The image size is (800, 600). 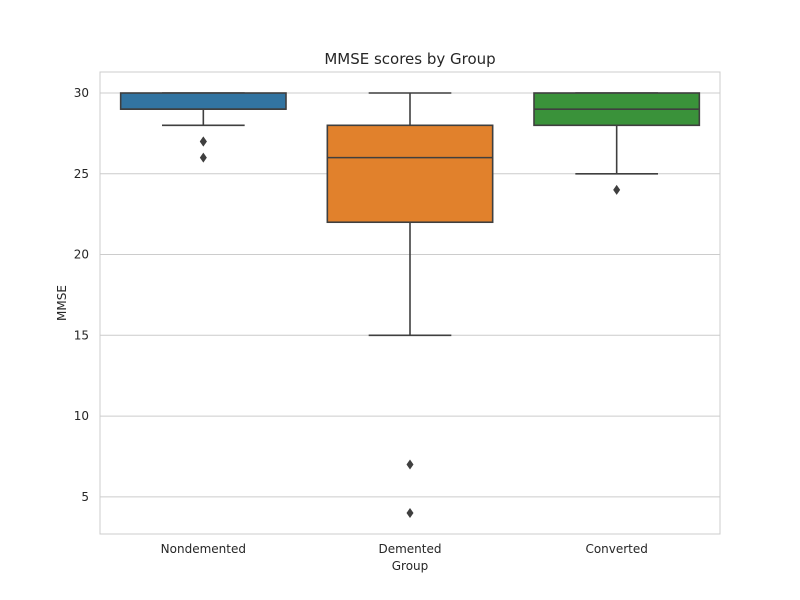 I want to click on y-tick-label: 25, so click(x=81, y=174).